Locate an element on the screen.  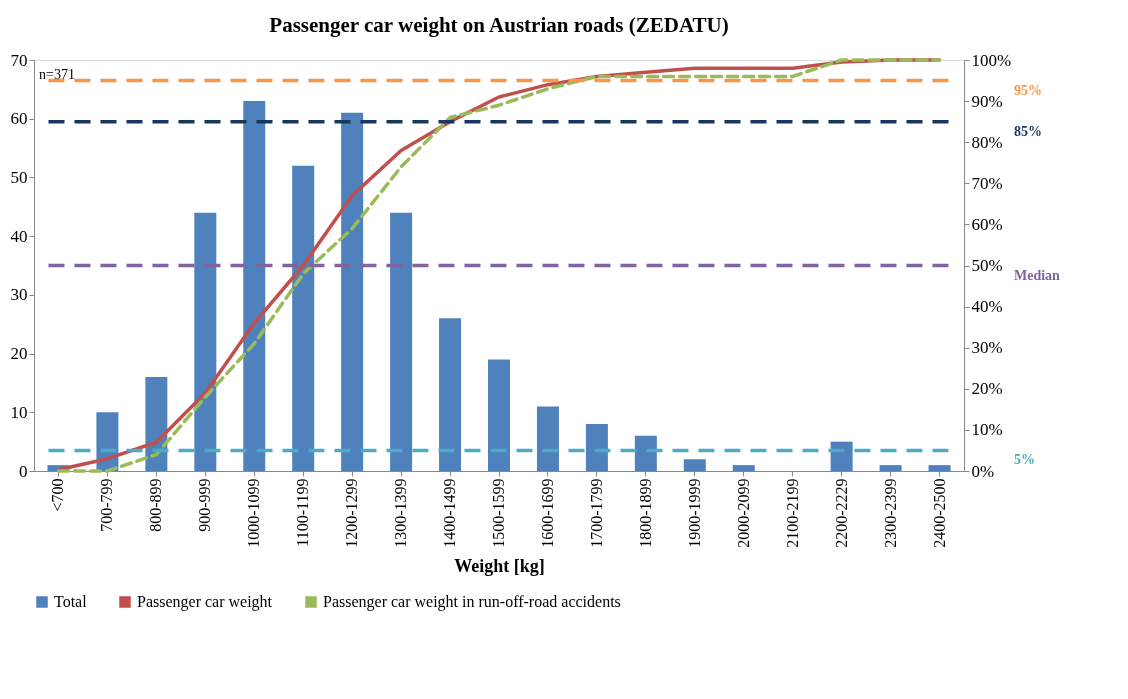
y2-tick-label: 0% is located at coordinates (983, 471).